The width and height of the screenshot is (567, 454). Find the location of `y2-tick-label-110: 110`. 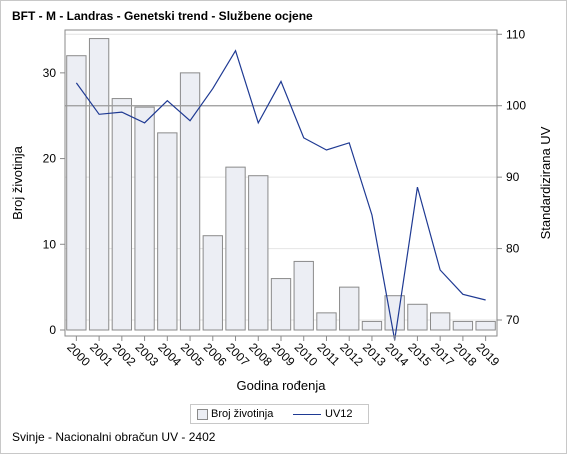

y2-tick-label-110: 110 is located at coordinates (515, 34).